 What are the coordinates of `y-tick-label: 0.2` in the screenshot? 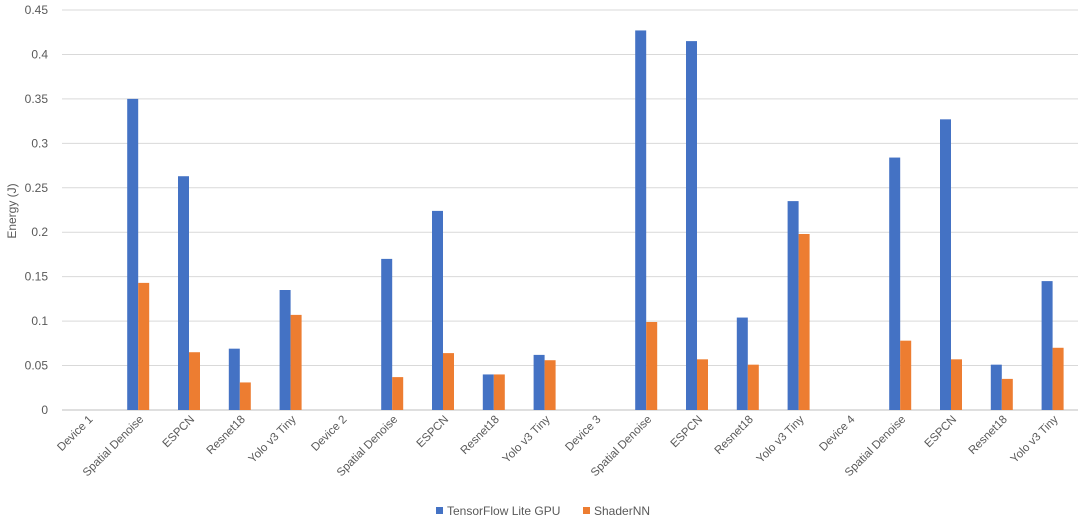 It's located at (39, 232).